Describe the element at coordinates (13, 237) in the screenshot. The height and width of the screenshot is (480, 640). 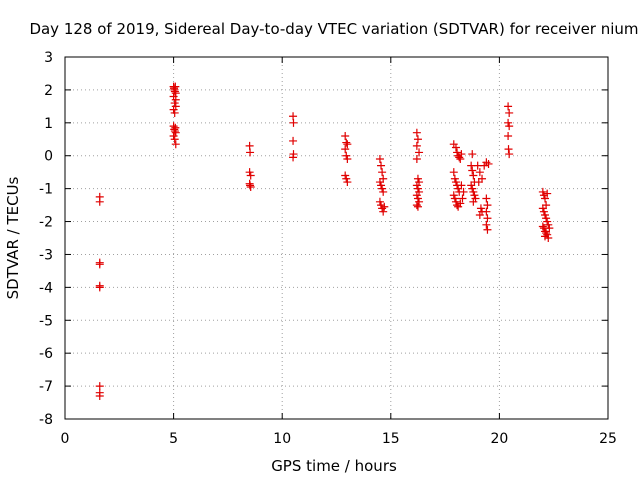
I see `y-axis-label: SDTVAR / TECUs` at that location.